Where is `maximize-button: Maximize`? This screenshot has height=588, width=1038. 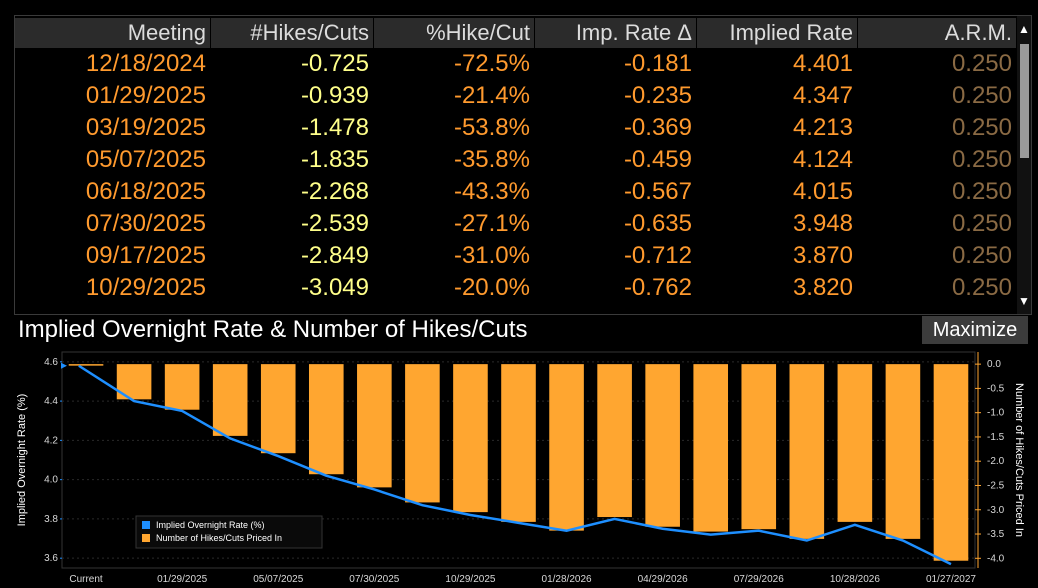 maximize-button: Maximize is located at coordinates (975, 330).